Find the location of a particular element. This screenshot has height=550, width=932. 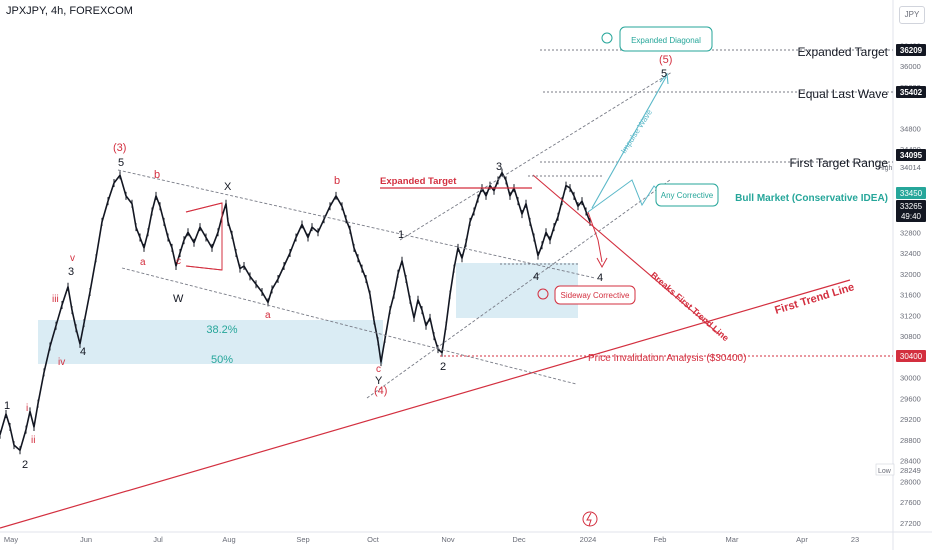

x-tick-label: Jul is located at coordinates (158, 539).